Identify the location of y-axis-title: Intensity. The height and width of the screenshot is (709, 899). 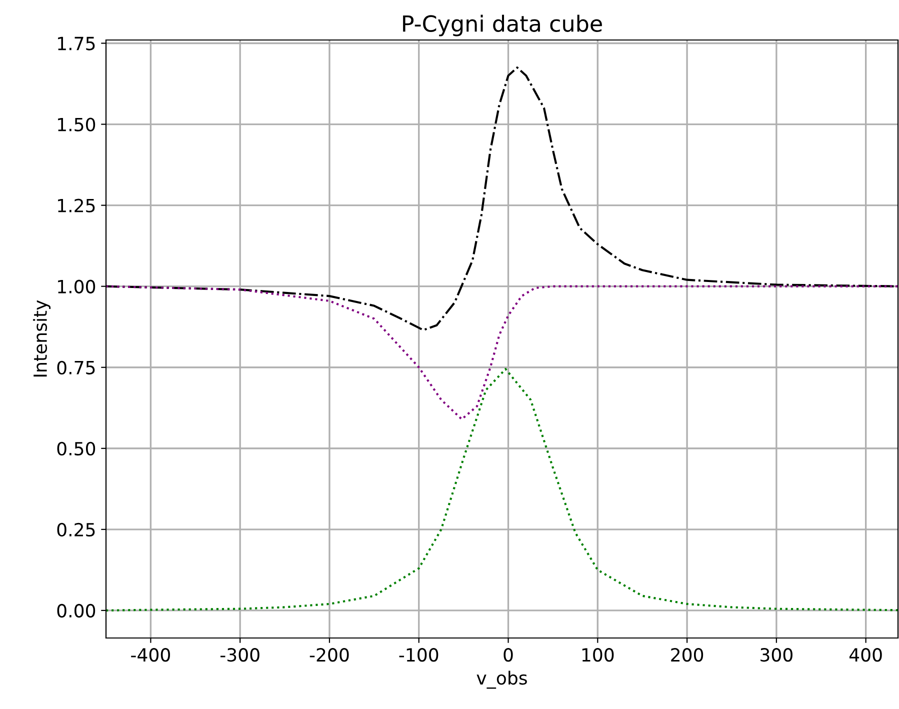
(42, 338).